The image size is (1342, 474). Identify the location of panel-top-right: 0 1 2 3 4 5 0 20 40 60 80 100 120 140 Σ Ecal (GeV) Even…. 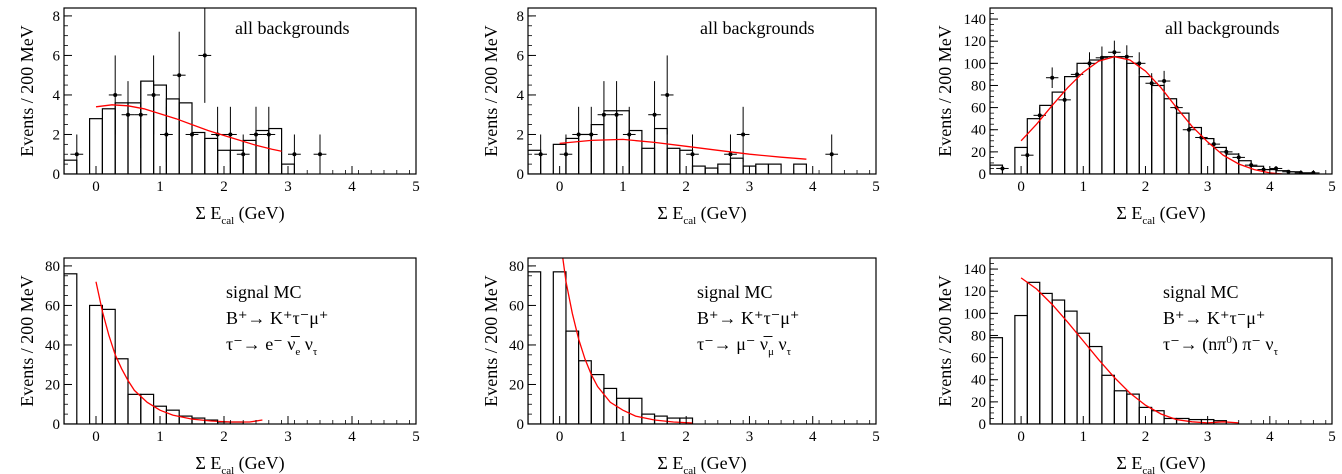
(1135, 117).